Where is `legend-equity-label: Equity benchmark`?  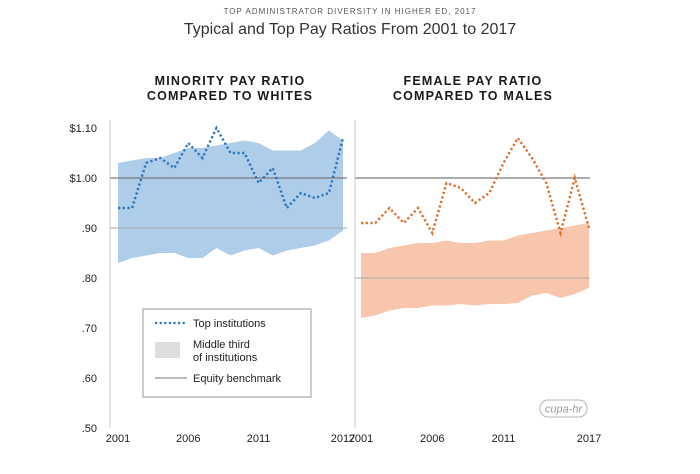
legend-equity-label: Equity benchmark is located at coordinates (237, 379).